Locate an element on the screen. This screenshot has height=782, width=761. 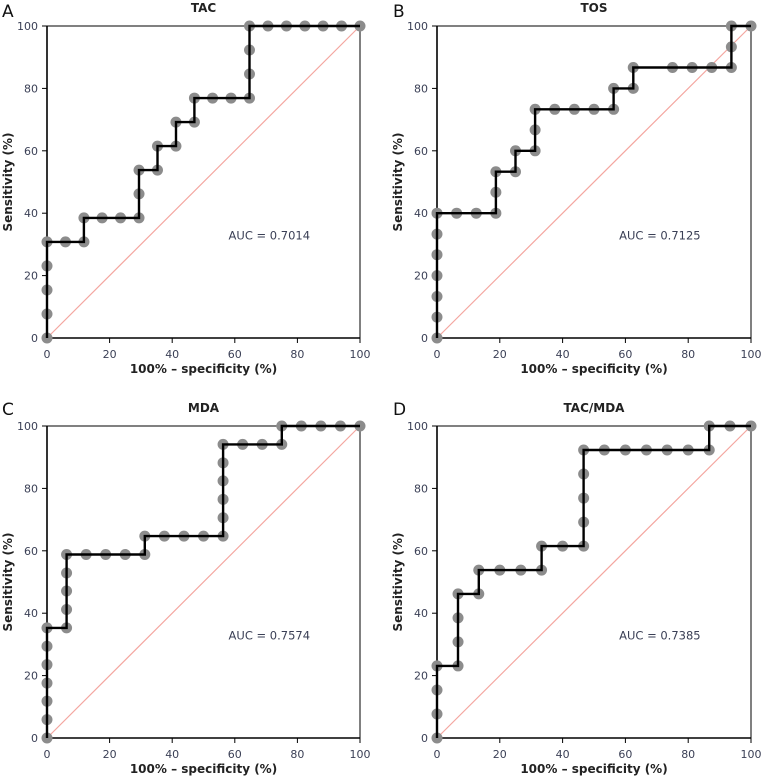
auc-annotation: AUC = 0.7385 is located at coordinates (660, 636).